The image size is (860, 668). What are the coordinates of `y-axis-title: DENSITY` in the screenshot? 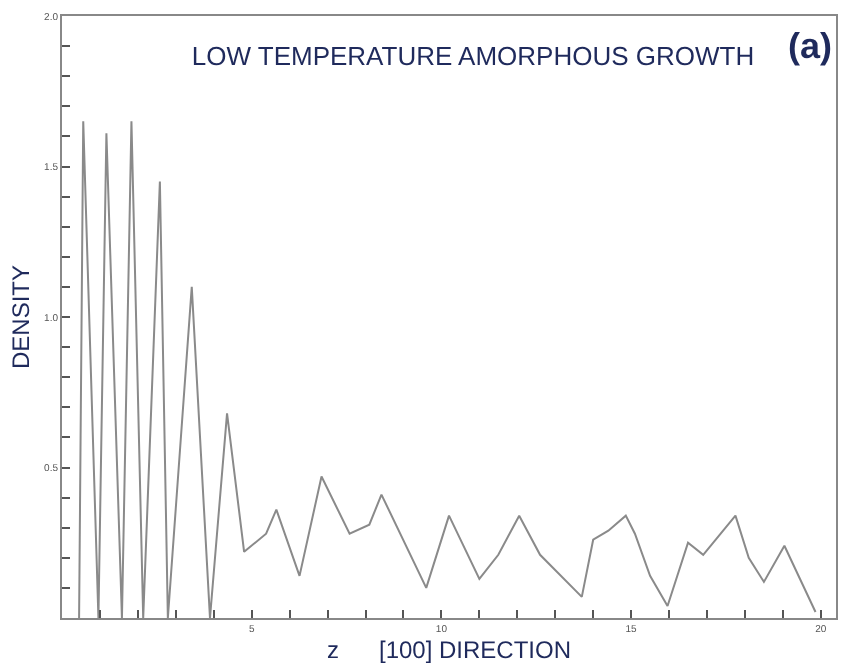 It's located at (20, 317).